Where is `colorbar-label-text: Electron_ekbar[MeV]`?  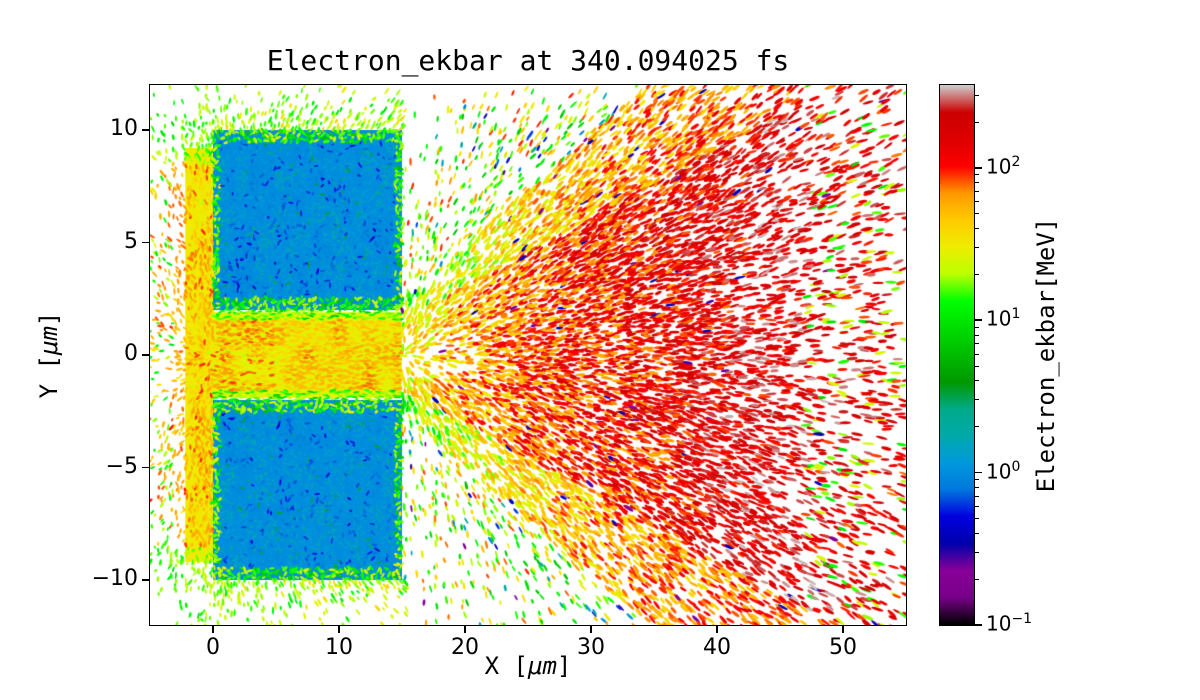 colorbar-label-text: Electron_ekbar[MeV] is located at coordinates (1046, 355).